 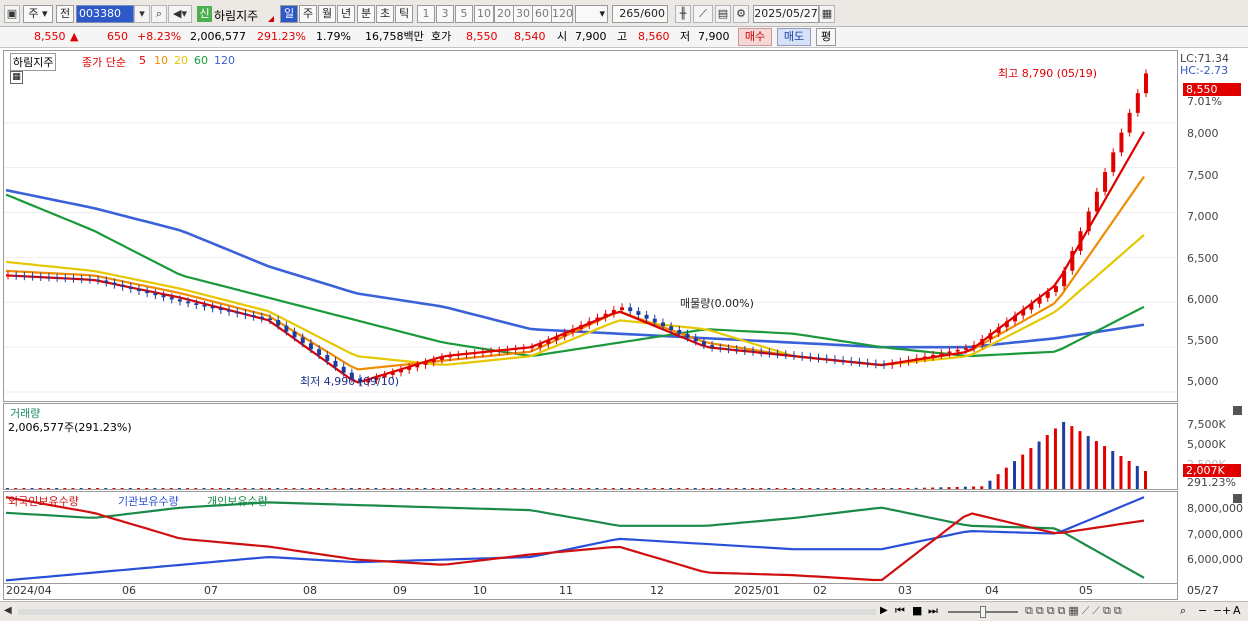 What do you see at coordinates (1203, 610) in the screenshot?
I see `minus-icon: −` at bounding box center [1203, 610].